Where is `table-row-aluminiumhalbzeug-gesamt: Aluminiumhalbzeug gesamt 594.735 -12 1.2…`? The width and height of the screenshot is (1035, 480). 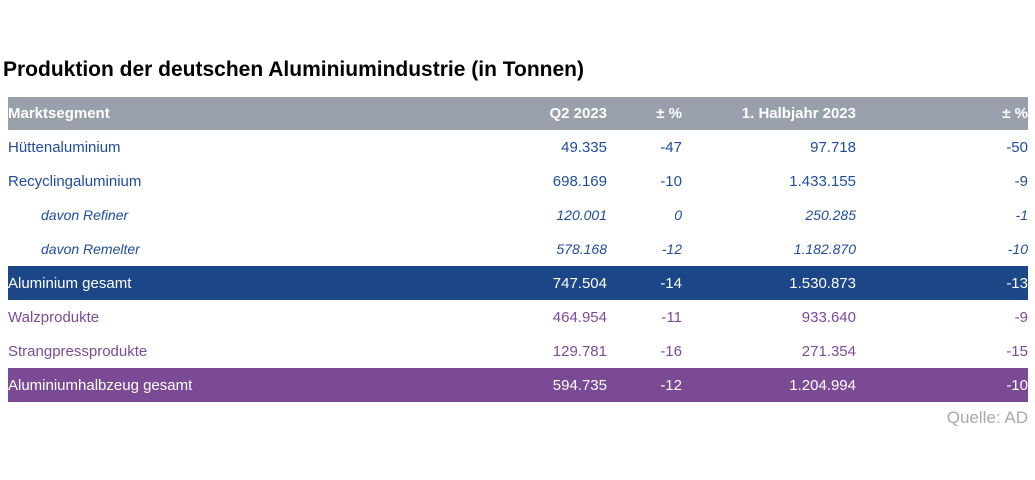 table-row-aluminiumhalbzeug-gesamt: Aluminiumhalbzeug gesamt 594.735 -12 1.2… is located at coordinates (518, 385).